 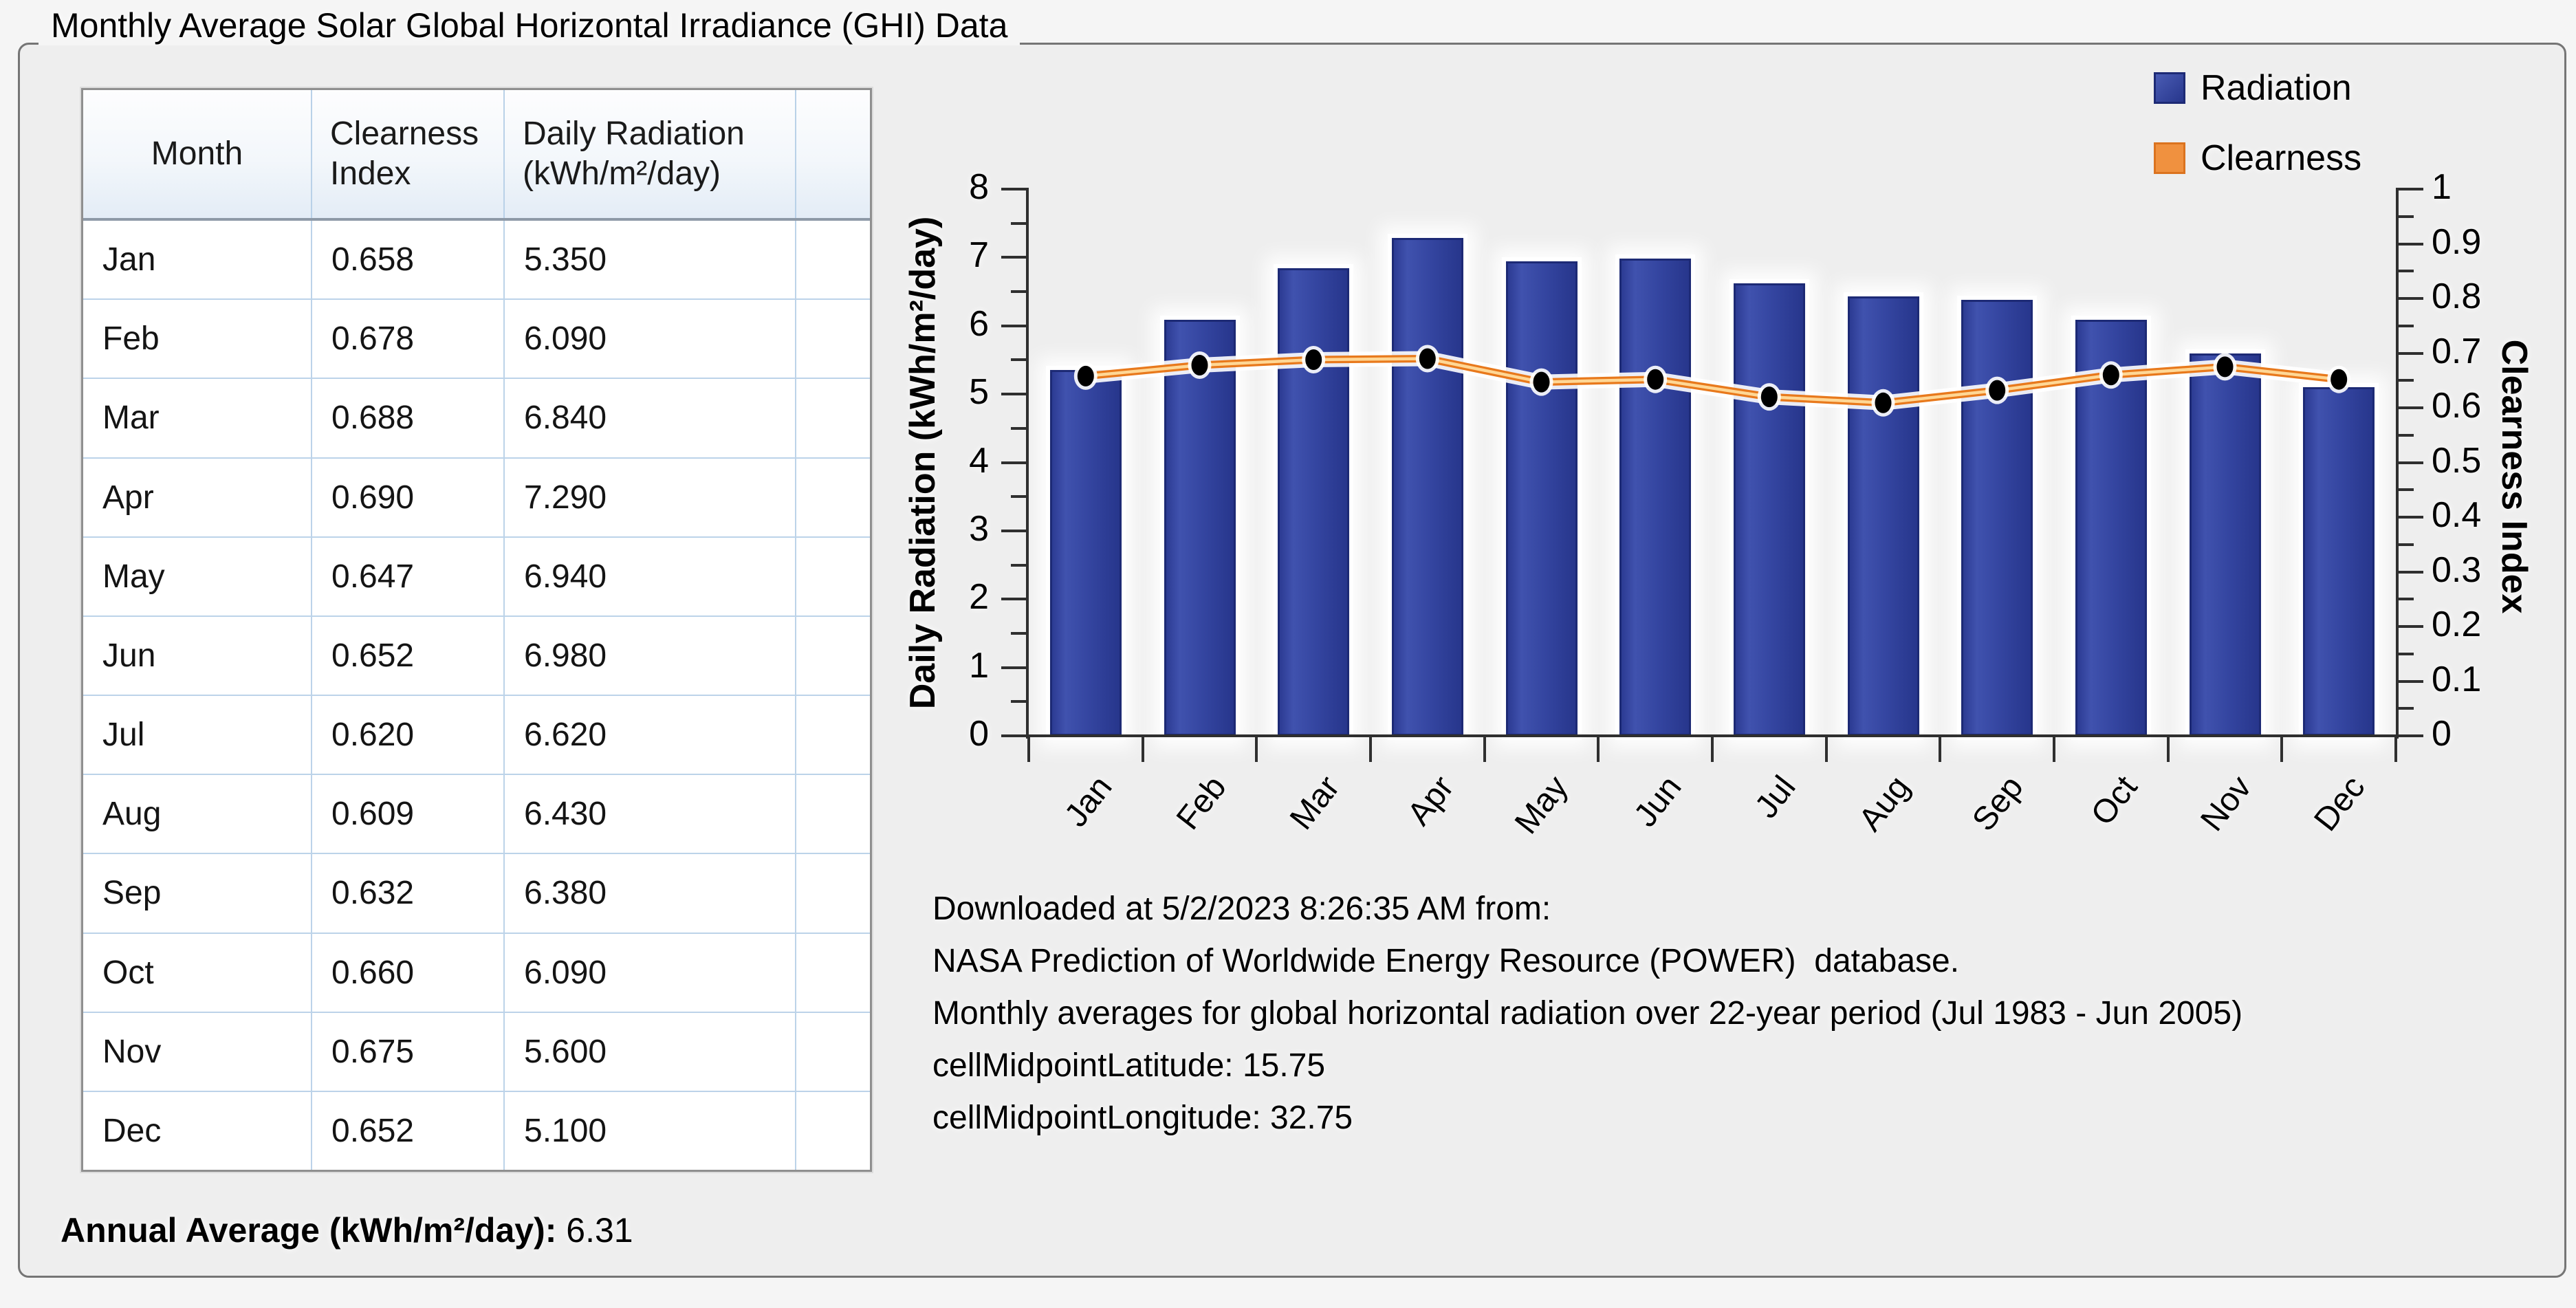 What do you see at coordinates (650, 576) in the screenshot?
I see `cell-radiation-may: 6.940` at bounding box center [650, 576].